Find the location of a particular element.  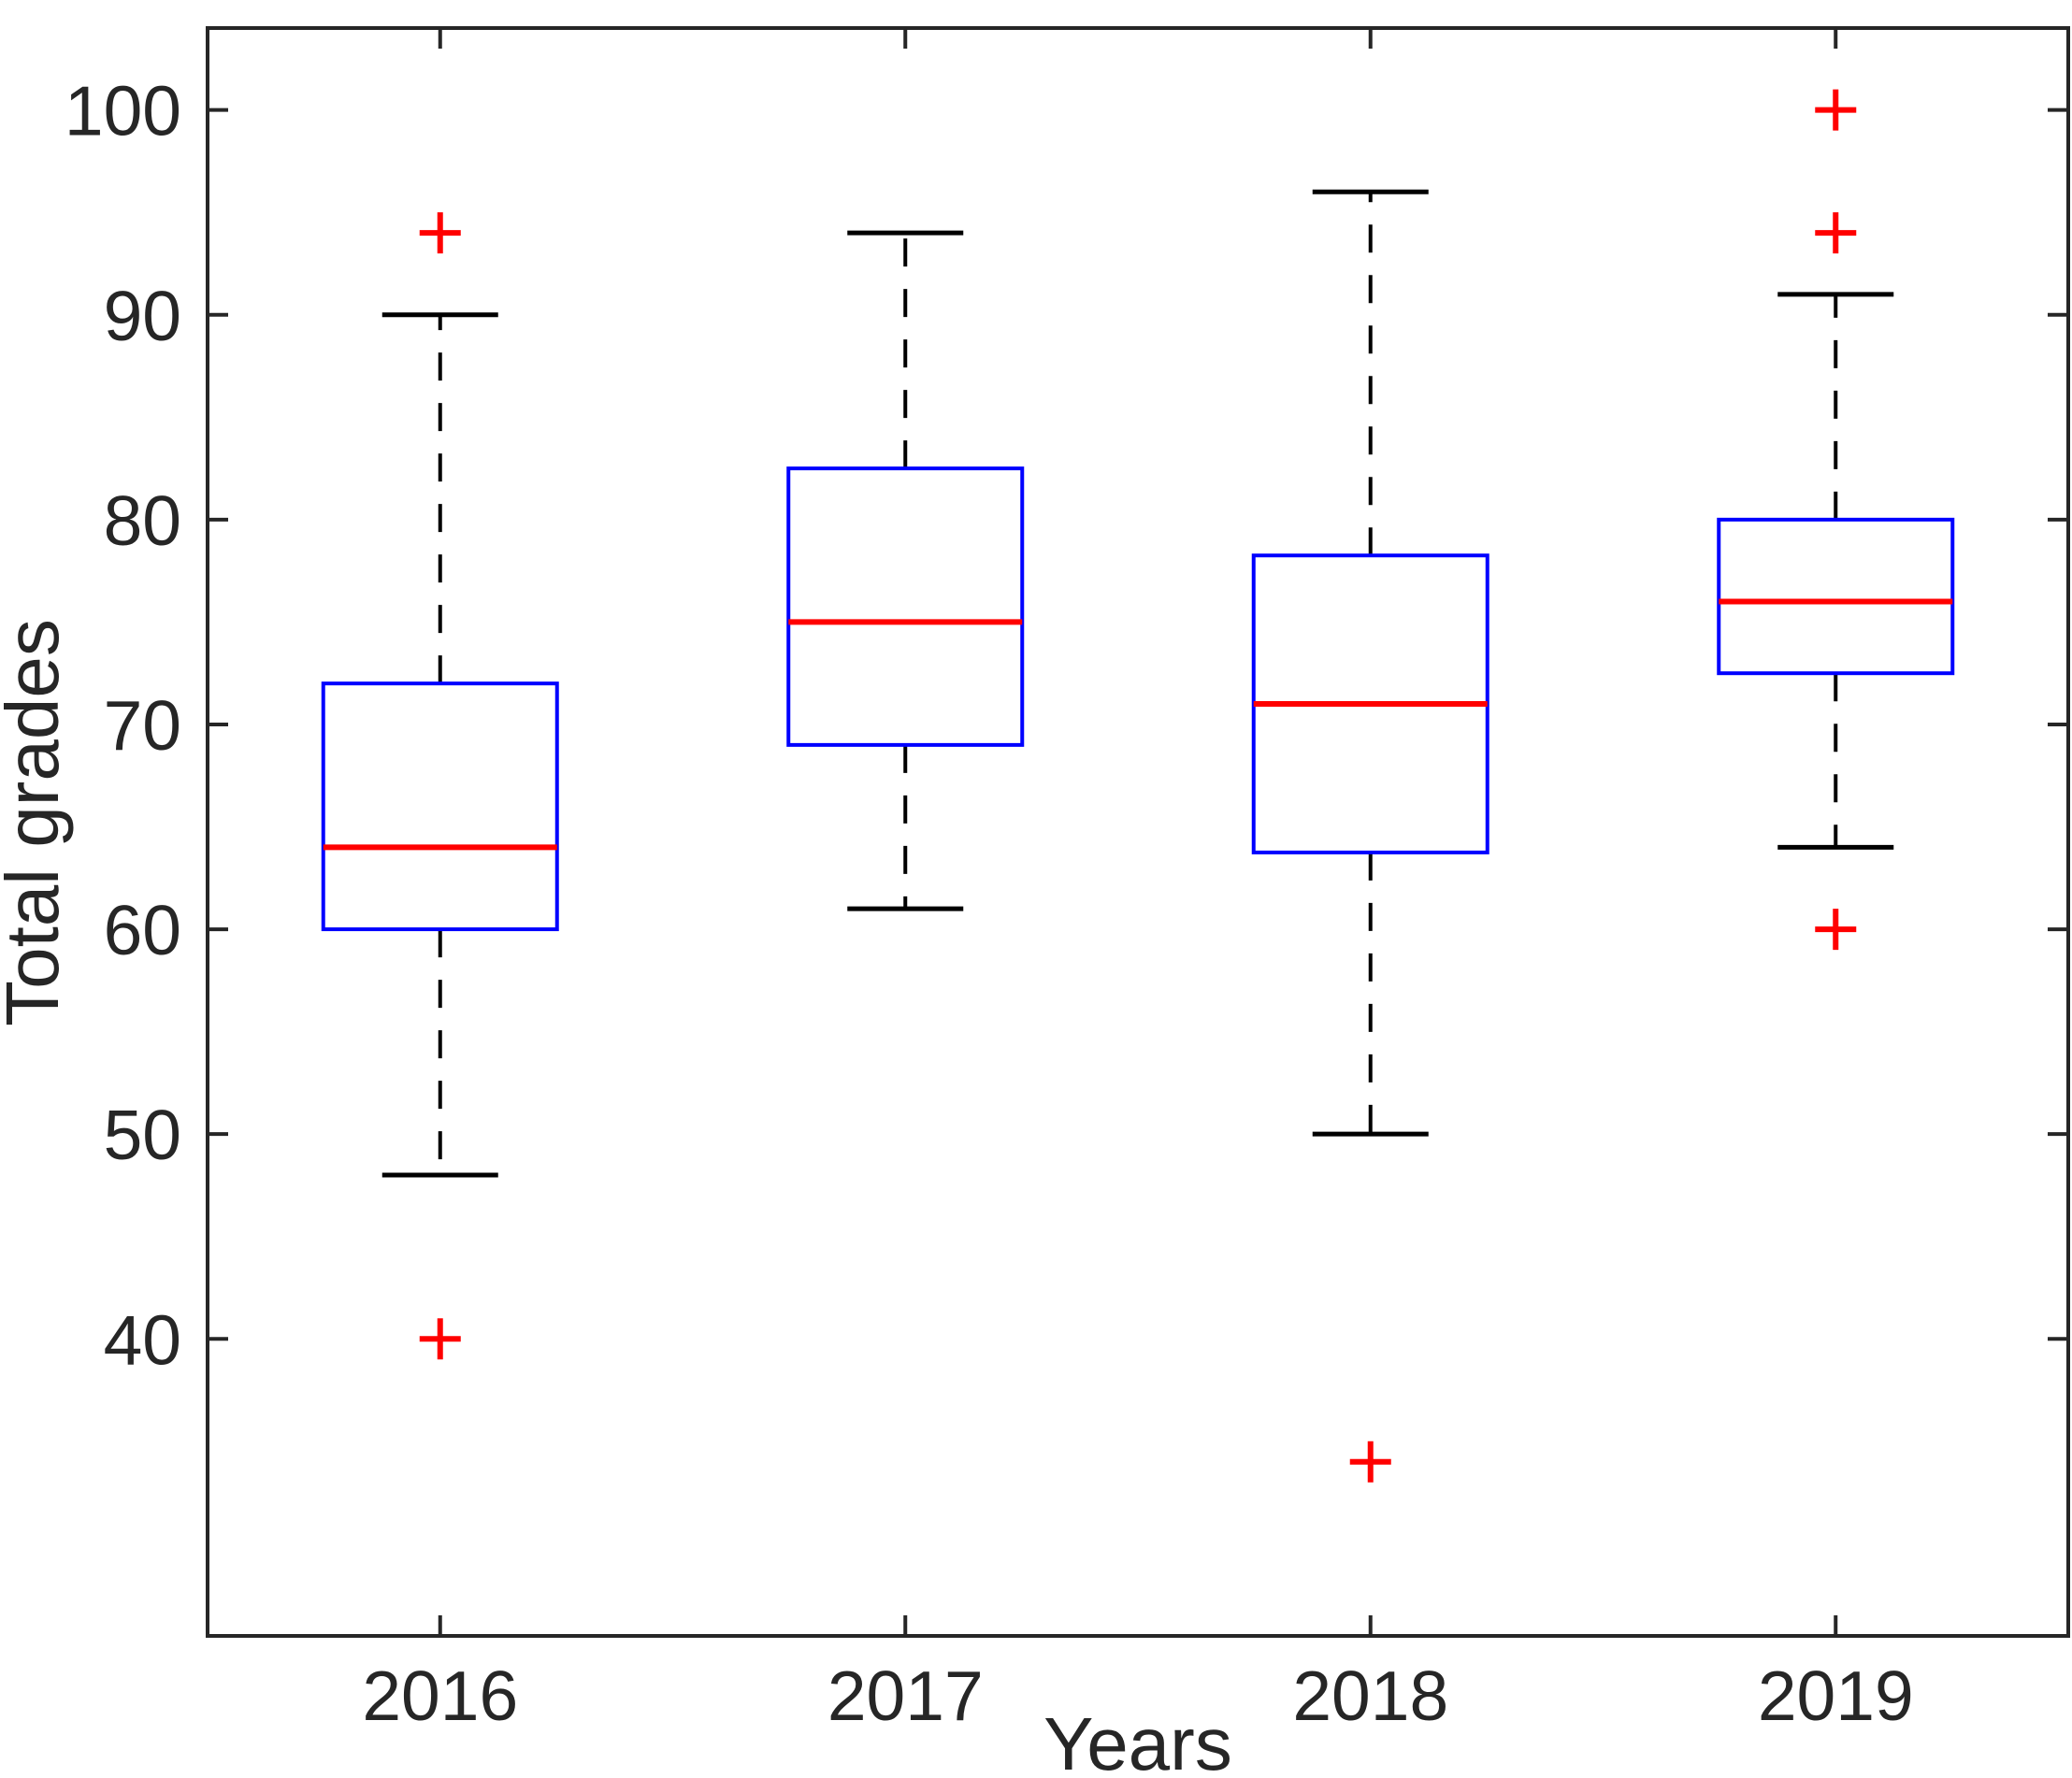

box-2019 is located at coordinates (1836, 596).